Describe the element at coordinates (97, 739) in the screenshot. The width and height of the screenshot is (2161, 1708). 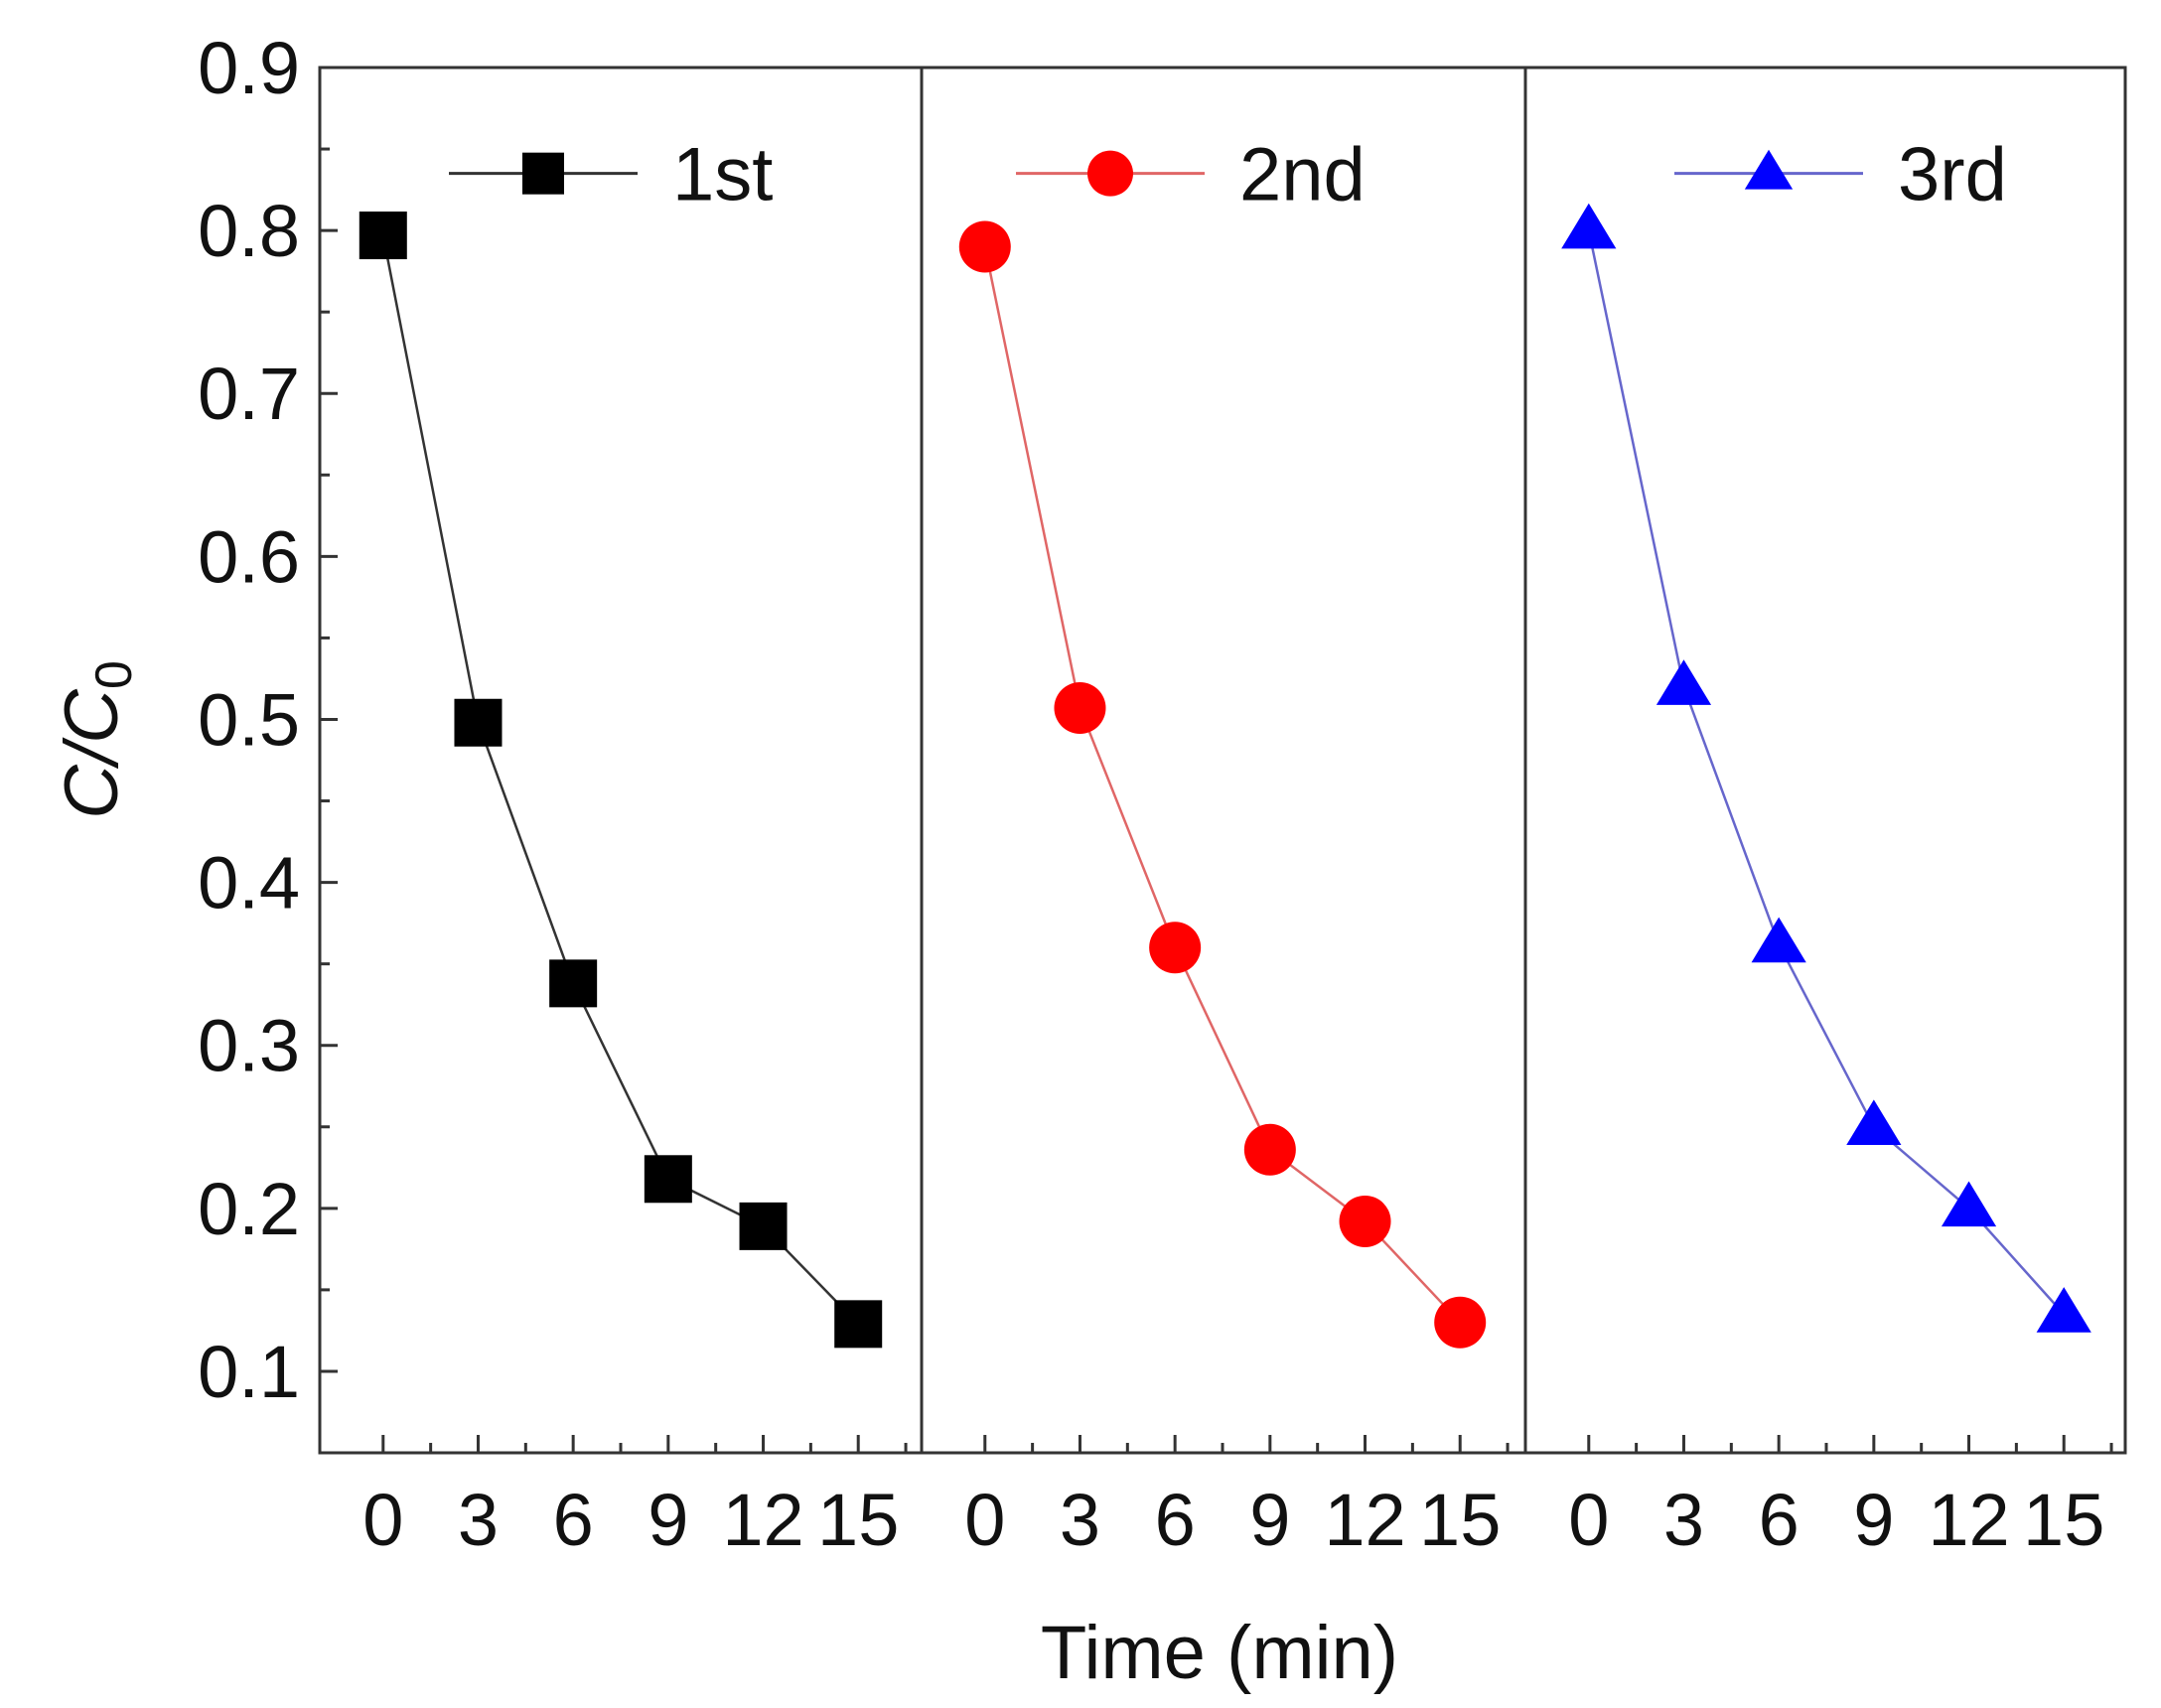
I see `y-axis-title: C/C0` at that location.